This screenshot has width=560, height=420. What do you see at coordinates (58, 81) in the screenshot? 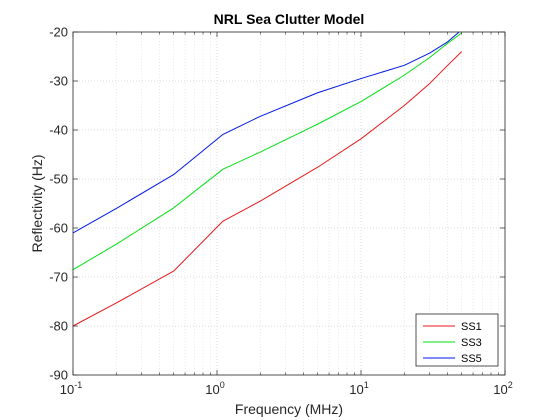
I see `y-tick-label: -30` at bounding box center [58, 81].